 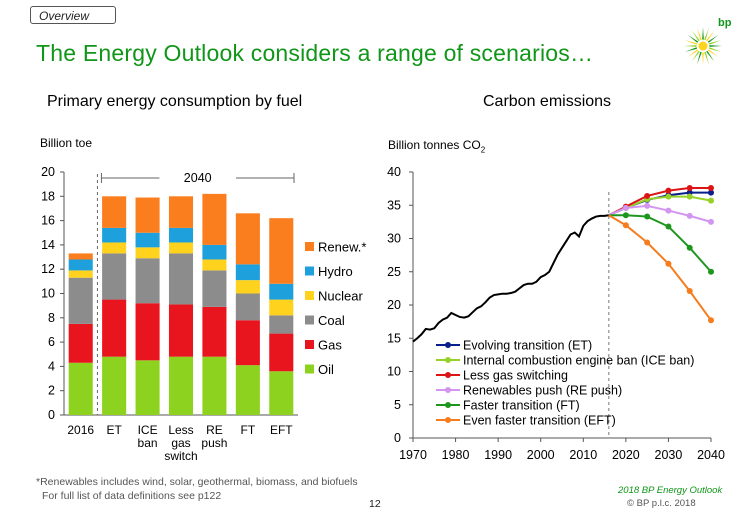 What do you see at coordinates (48, 245) in the screenshot?
I see `y-tick-label: 14` at bounding box center [48, 245].